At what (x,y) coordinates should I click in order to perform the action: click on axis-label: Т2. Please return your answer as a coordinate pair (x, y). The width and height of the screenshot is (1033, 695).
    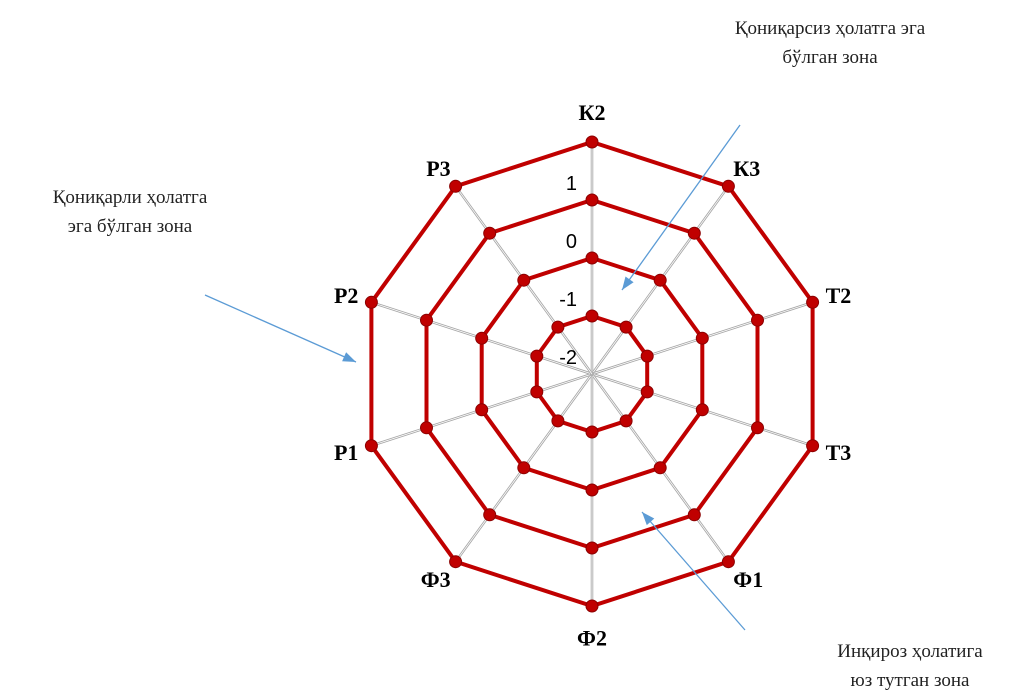
    Looking at the image, I should click on (839, 295).